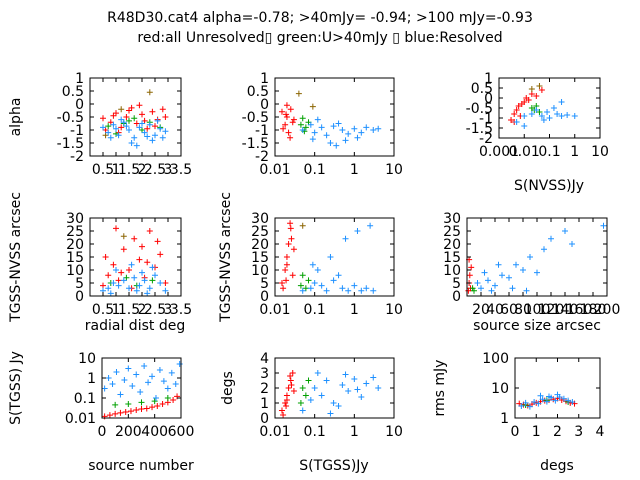  Describe the element at coordinates (578, 432) in the screenshot. I see `x-tick-label: 3` at that location.